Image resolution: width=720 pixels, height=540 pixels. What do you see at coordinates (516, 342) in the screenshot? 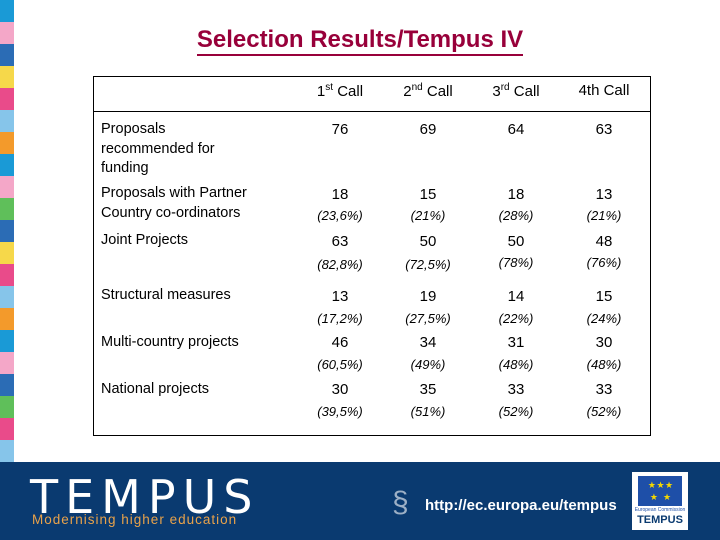
I see `cell-value: 31` at bounding box center [516, 342].